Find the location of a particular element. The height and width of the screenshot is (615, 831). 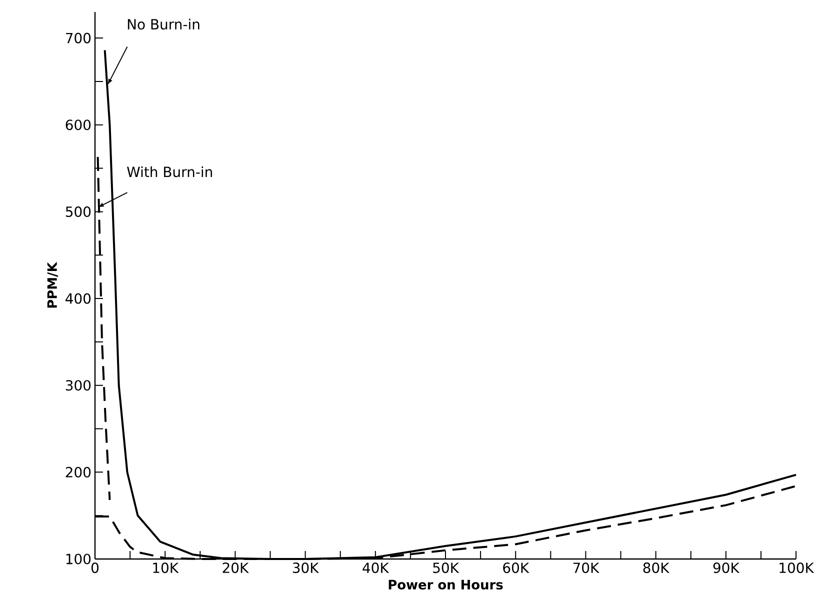

x-tick-label: 0 is located at coordinates (95, 568).